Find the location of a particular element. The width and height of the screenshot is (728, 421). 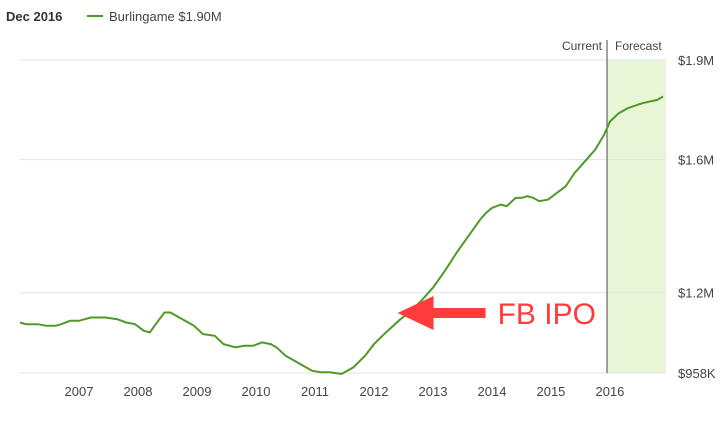

x-axis-ticks: 2007 2008 2009 2010 2011 2012 2013 2014 2015 2016 is located at coordinates (345, 391).